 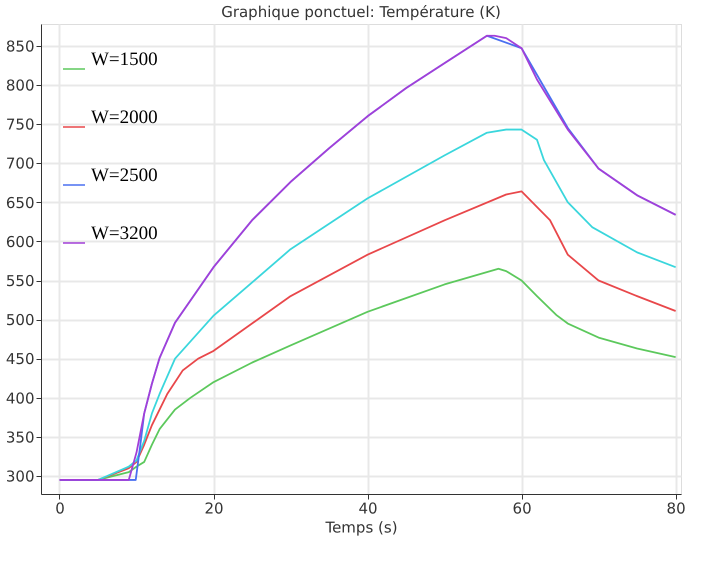 I want to click on y-tick-label: 800, so click(x=20, y=85).